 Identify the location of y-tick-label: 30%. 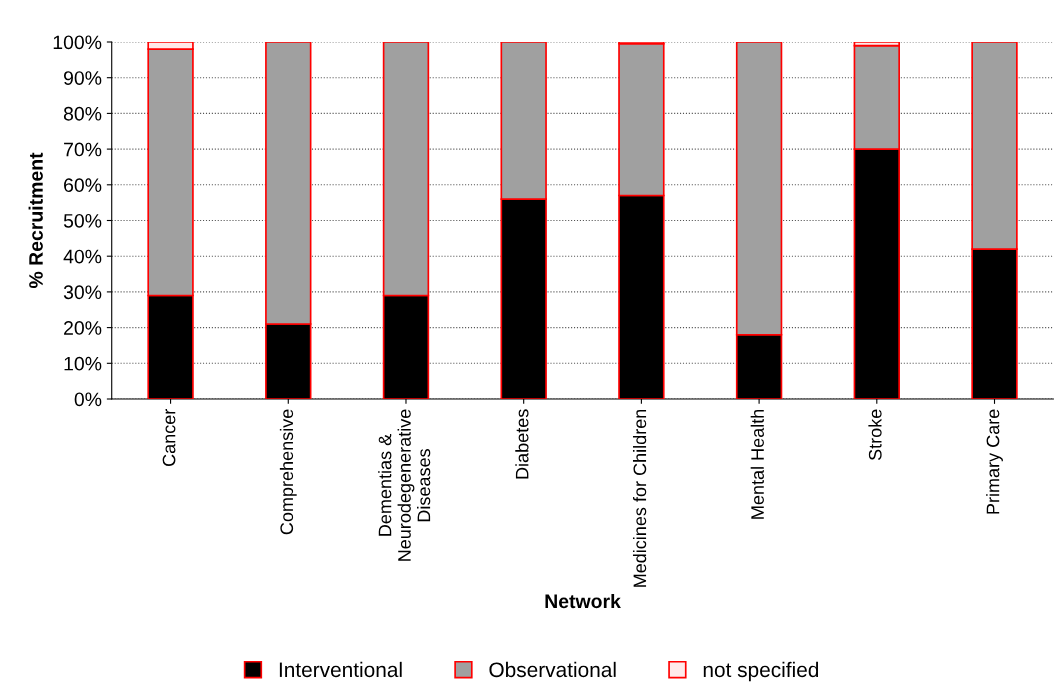
(82, 292).